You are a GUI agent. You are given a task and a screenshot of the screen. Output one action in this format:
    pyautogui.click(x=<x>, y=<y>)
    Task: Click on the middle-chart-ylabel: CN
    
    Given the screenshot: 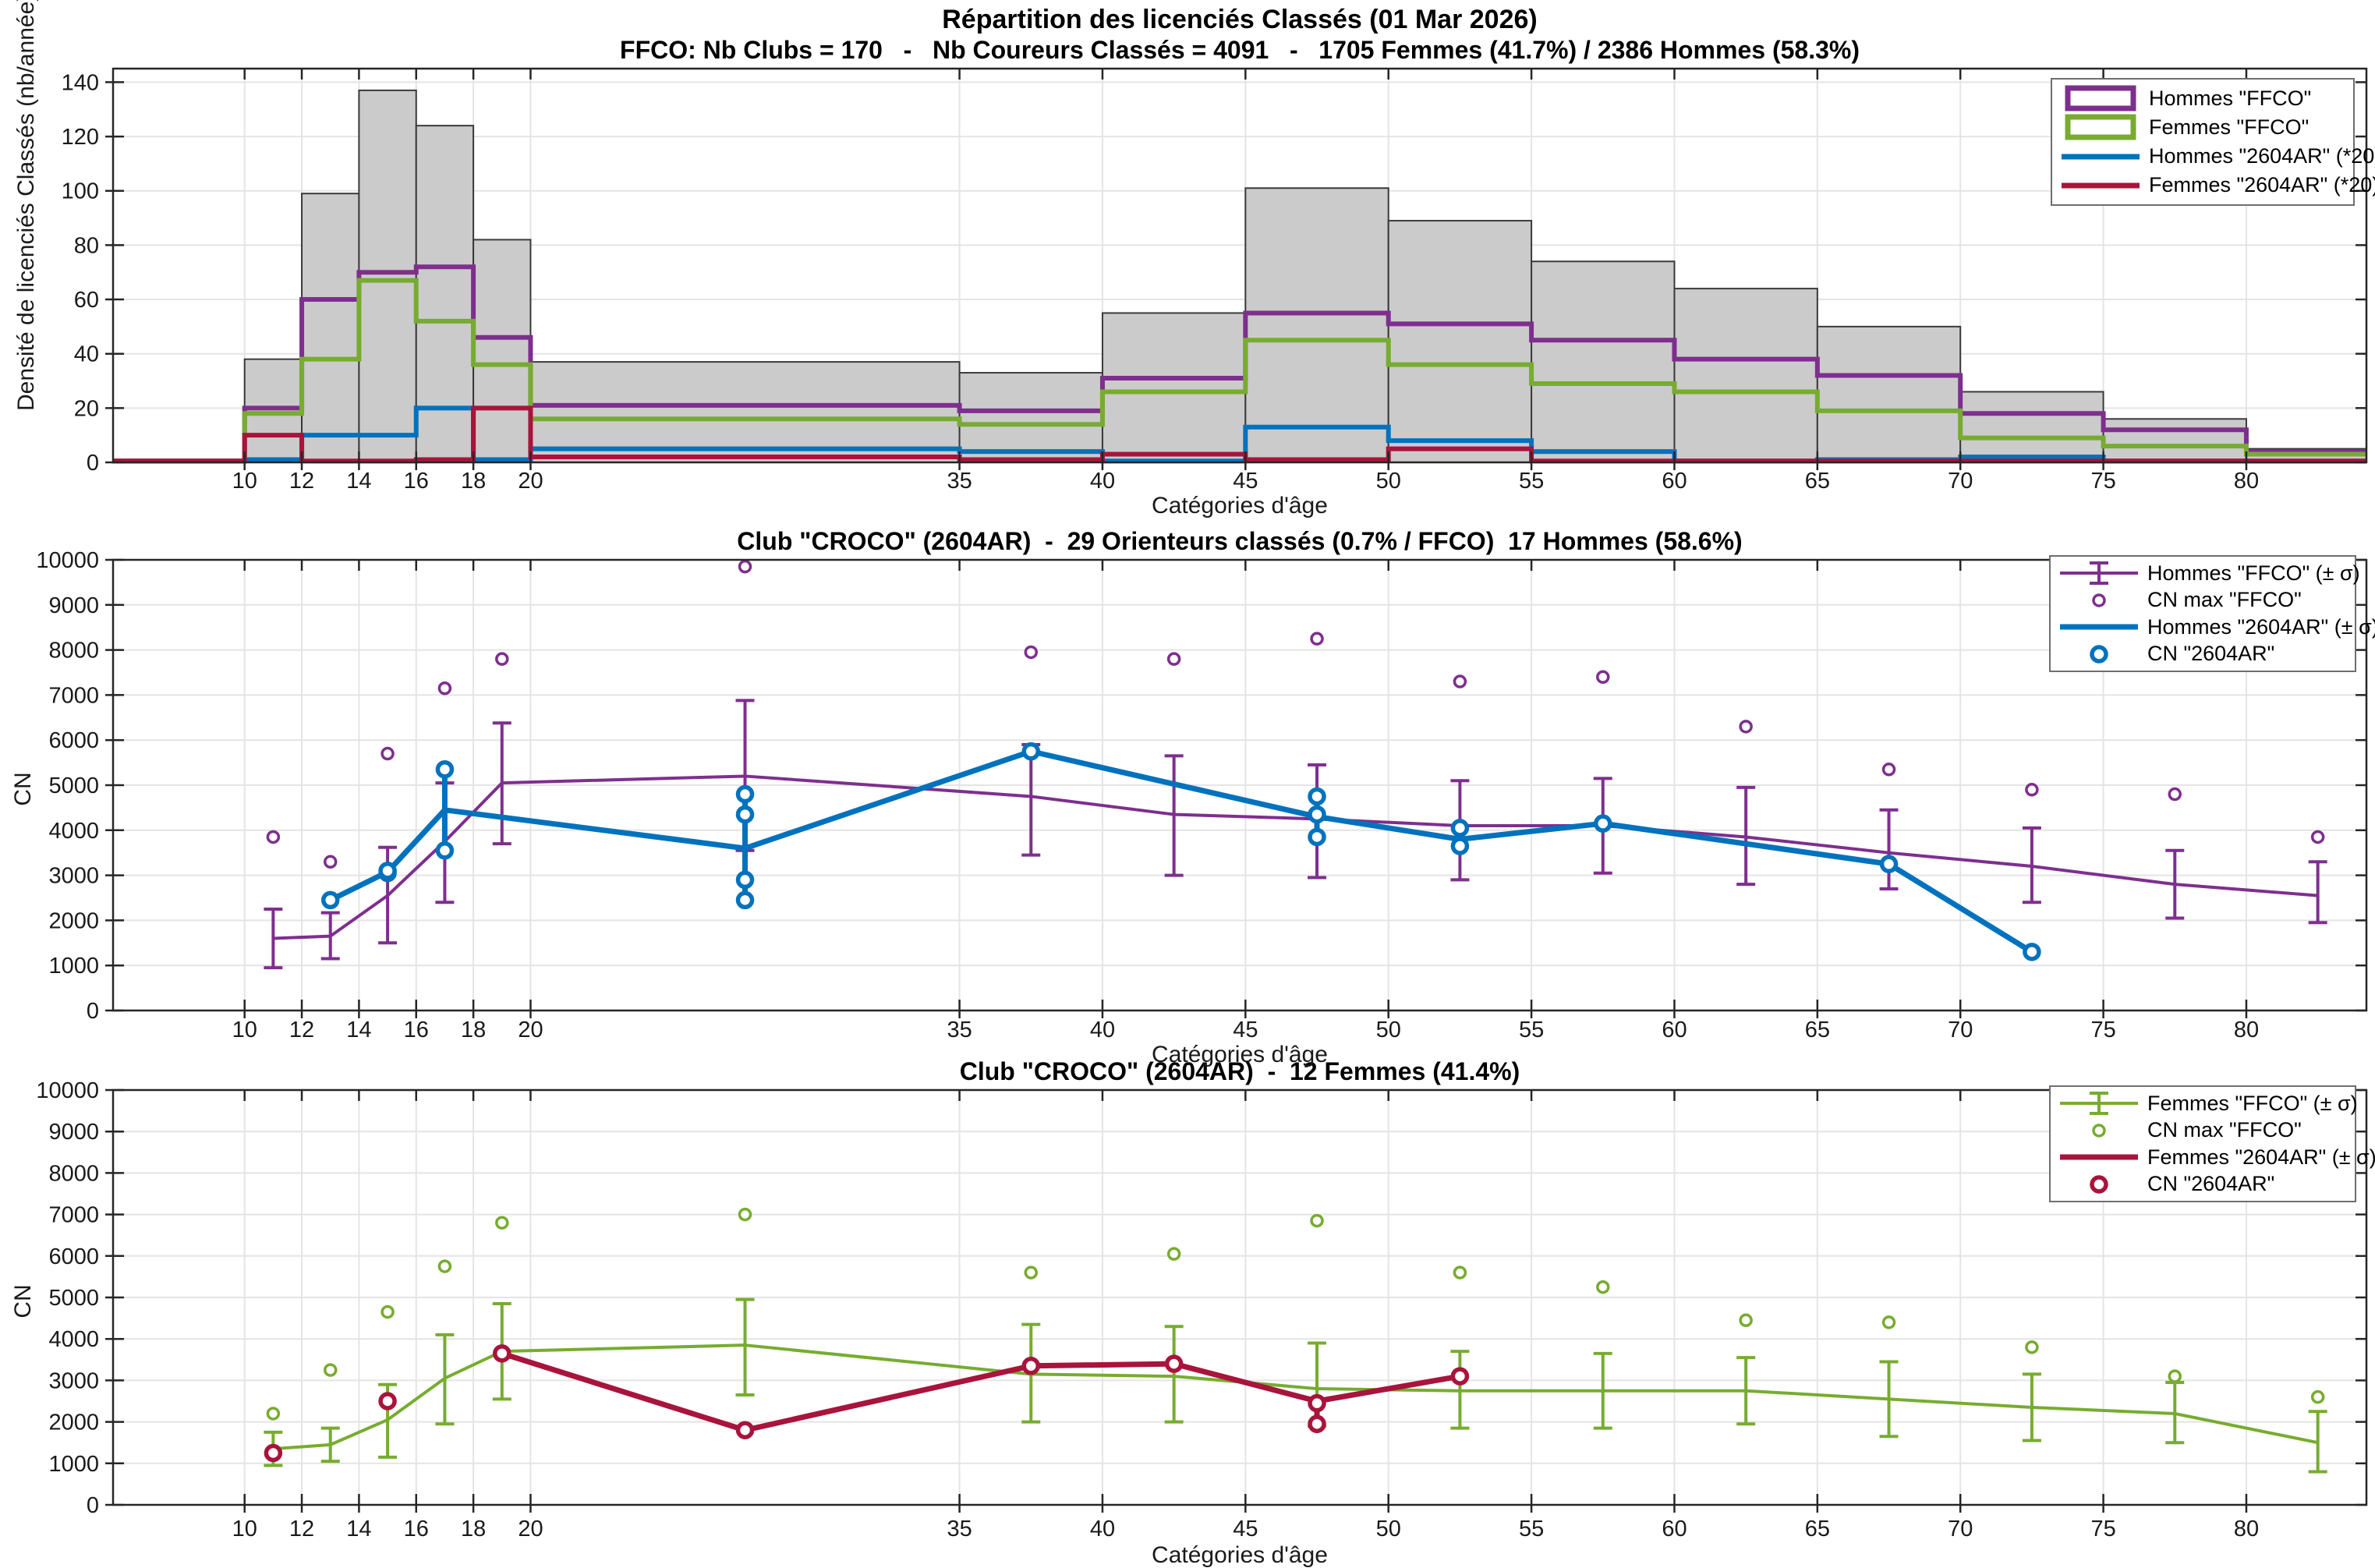 What is the action you would take?
    pyautogui.click(x=23, y=789)
    